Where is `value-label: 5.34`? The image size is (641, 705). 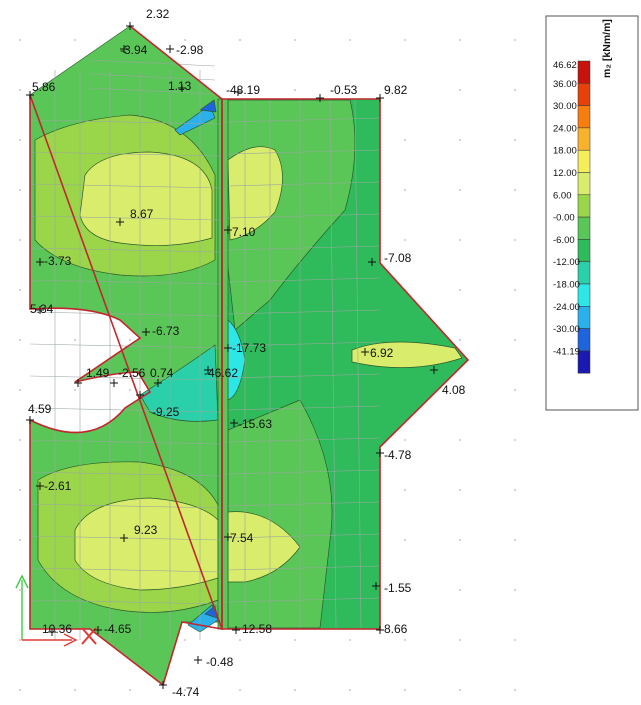 value-label: 5.34 is located at coordinates (42, 309).